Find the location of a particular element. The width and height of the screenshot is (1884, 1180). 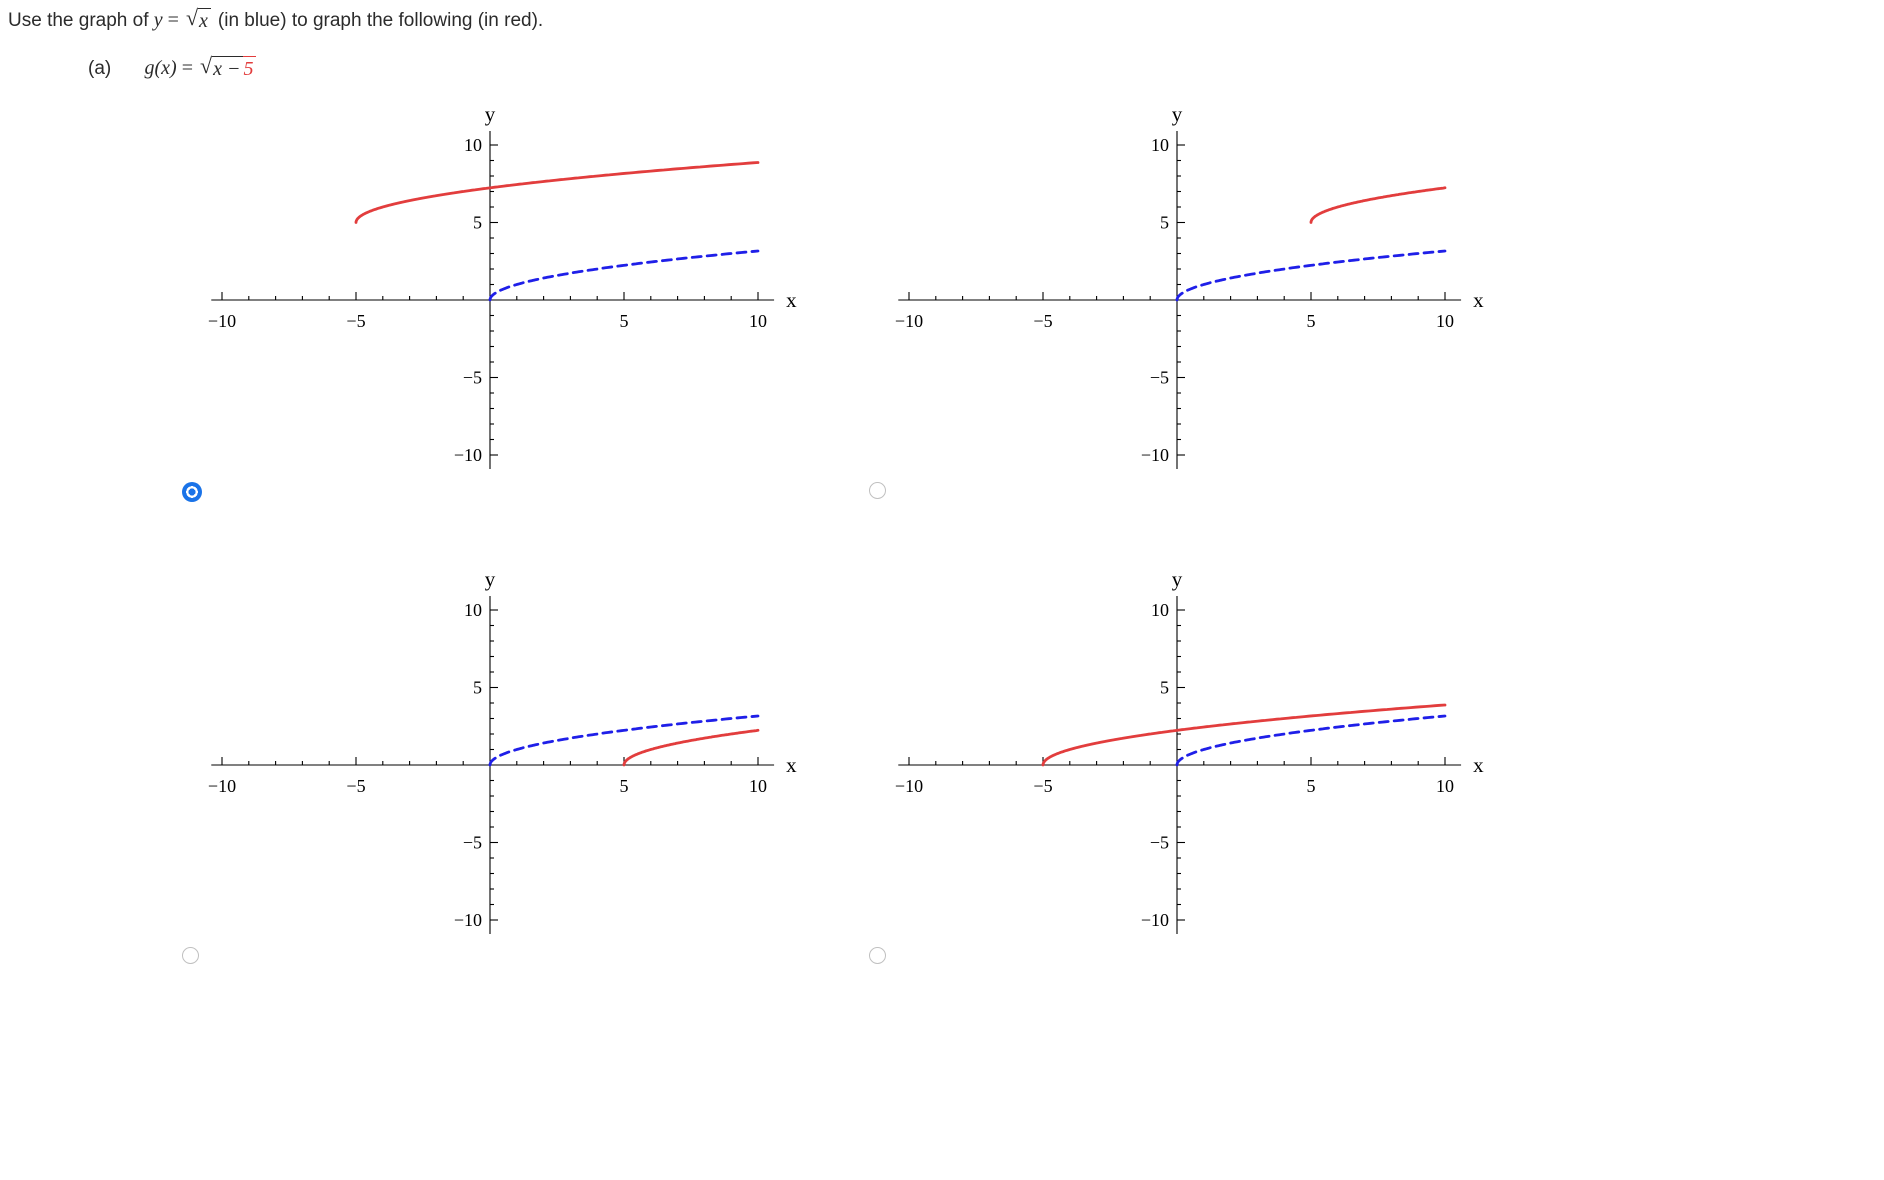

graph-top-left: −10 −10 −5 −5 5 5 10 10 x y is located at coordinates (502, 285).